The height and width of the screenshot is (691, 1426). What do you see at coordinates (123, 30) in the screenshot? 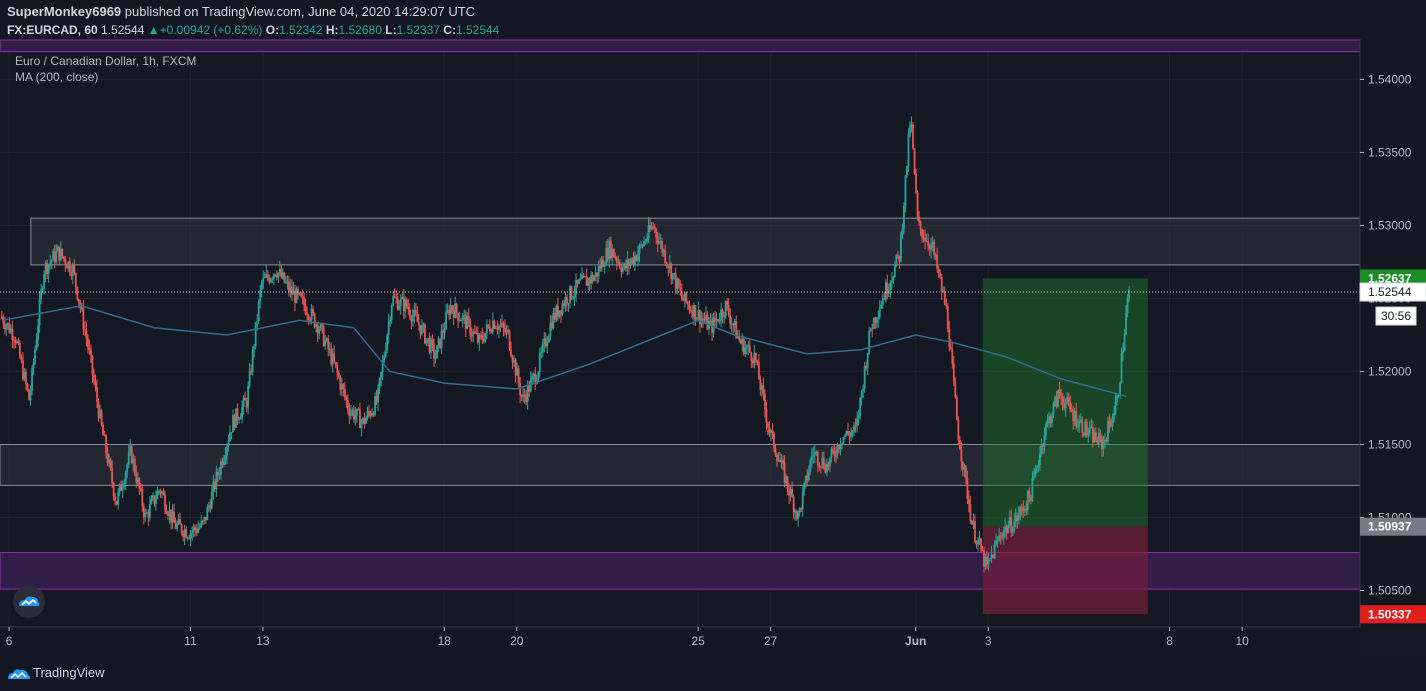
I see `last-price: 1.52544` at bounding box center [123, 30].